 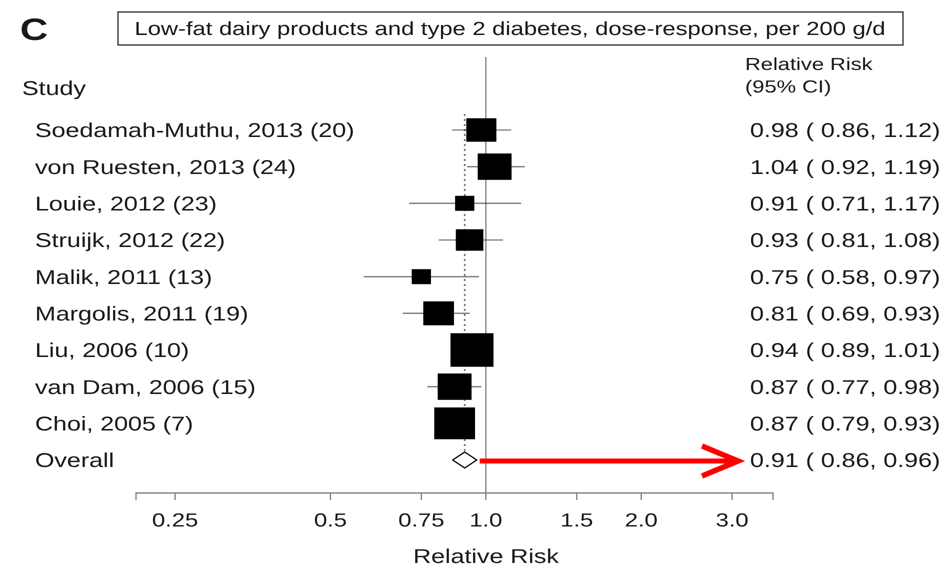 I want to click on x-tick-label: 0.25, so click(x=175, y=520).